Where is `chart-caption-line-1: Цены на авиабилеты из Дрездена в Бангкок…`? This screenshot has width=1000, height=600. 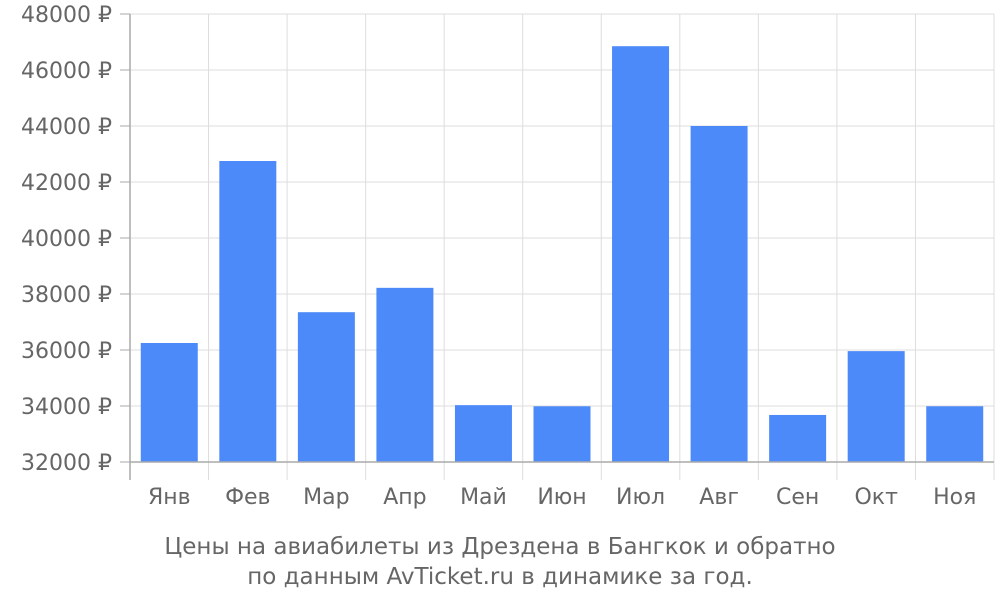
chart-caption-line-1: Цены на авиабилеты из Дрездена в Бангкок… is located at coordinates (500, 547).